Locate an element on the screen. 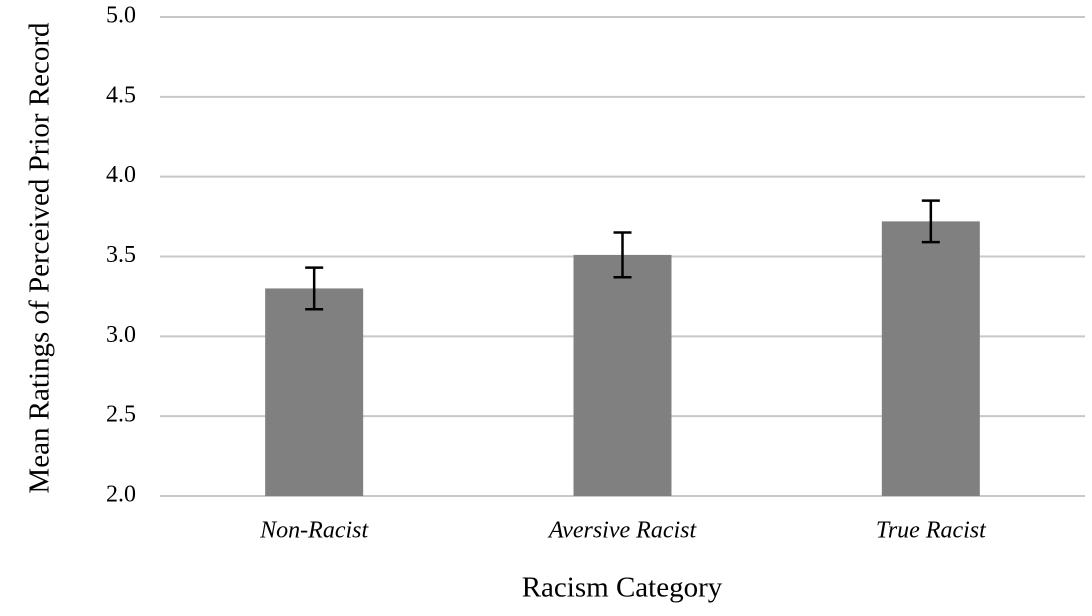 The image size is (1092, 616). y-tick-label: 5.0 is located at coordinates (121, 16).